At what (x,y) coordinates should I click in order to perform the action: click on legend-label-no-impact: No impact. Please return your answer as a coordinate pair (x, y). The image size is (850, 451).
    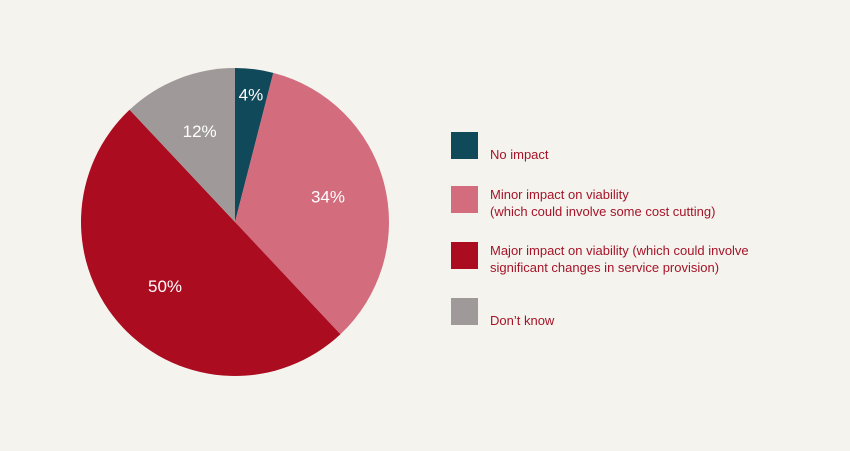
    Looking at the image, I should click on (519, 154).